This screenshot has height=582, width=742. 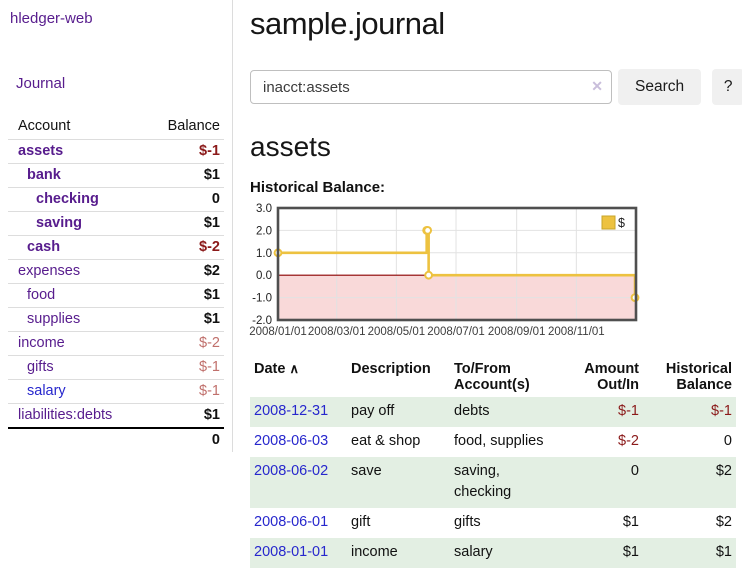 What do you see at coordinates (727, 87) in the screenshot?
I see `help-button: ?` at bounding box center [727, 87].